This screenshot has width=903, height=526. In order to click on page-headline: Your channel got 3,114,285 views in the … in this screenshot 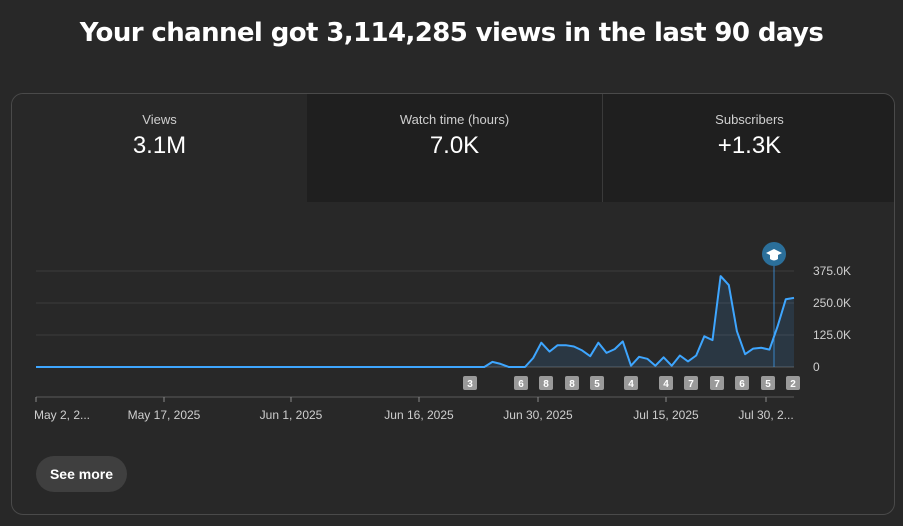, I will do `click(451, 33)`.